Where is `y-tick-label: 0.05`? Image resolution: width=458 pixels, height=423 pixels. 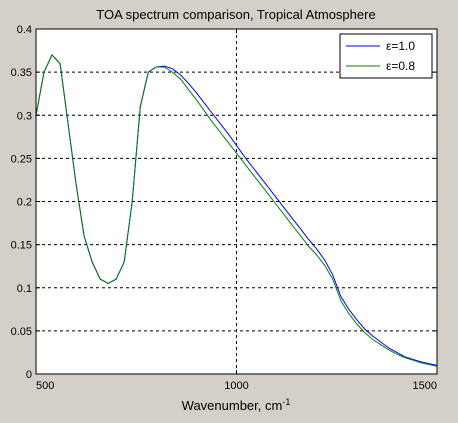 y-tick-label: 0.05 is located at coordinates (21, 332).